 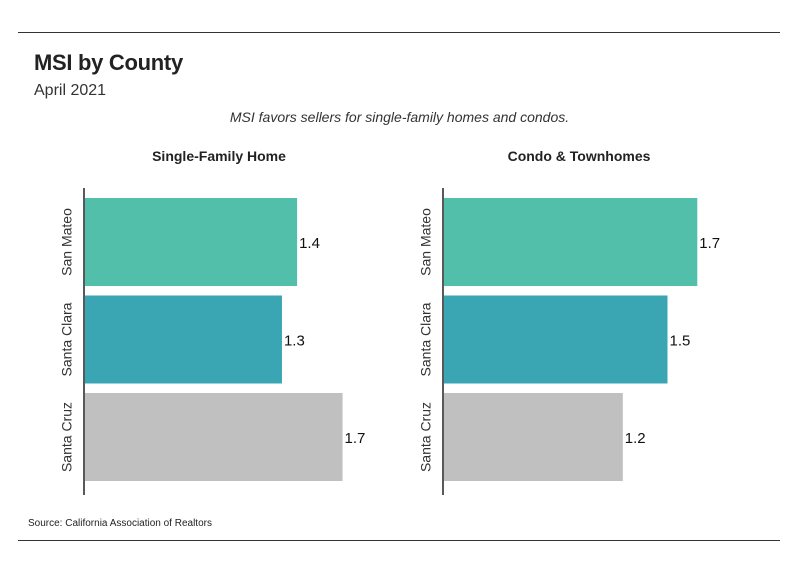 What do you see at coordinates (533, 437) in the screenshot?
I see `bar-condo-townhomes-santa-cruz` at bounding box center [533, 437].